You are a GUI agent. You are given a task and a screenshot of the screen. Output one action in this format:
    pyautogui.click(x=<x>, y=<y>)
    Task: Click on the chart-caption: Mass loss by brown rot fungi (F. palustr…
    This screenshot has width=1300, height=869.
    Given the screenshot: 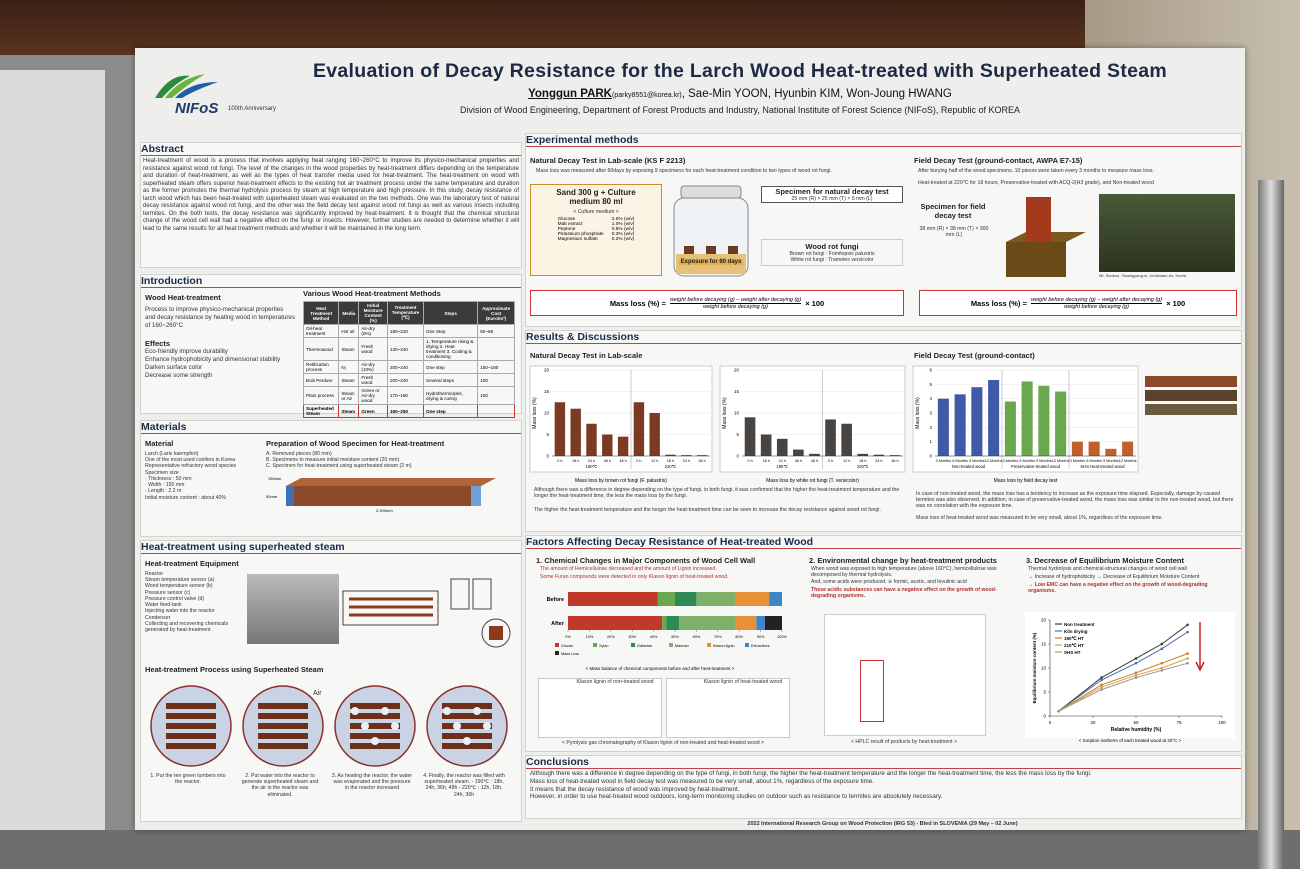 What is the action you would take?
    pyautogui.click(x=621, y=481)
    